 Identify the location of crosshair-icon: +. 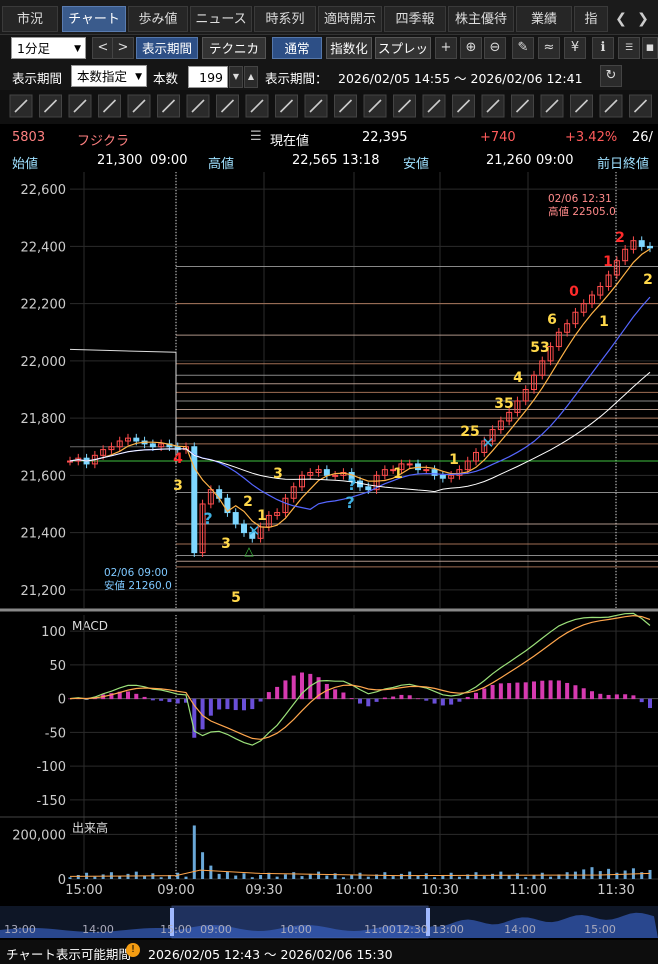
(446, 48).